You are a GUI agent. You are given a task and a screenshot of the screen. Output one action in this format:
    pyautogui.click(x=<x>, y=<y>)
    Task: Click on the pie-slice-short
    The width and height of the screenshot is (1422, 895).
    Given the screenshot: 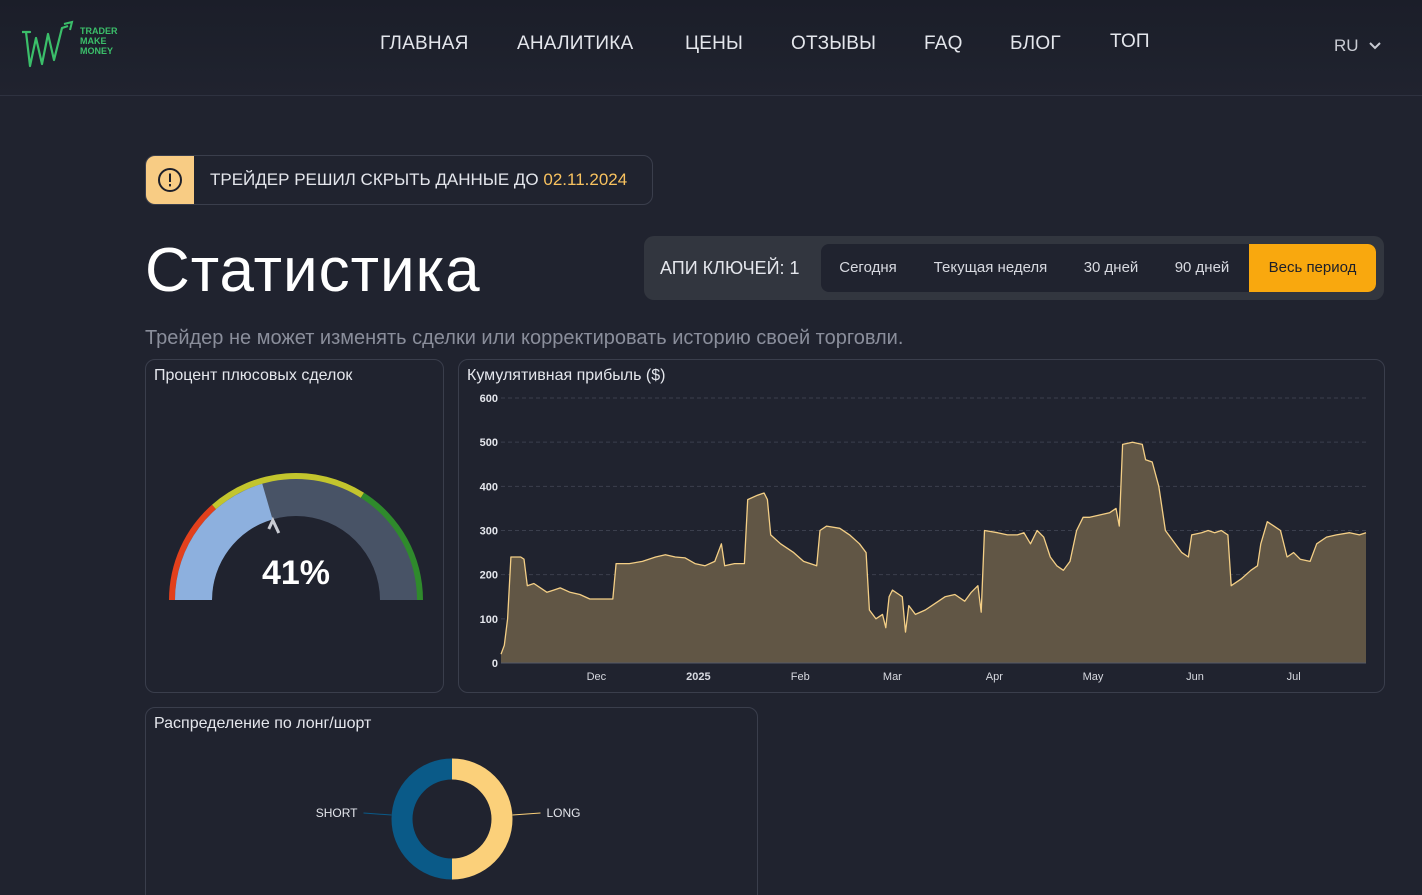 What is the action you would take?
    pyautogui.click(x=422, y=819)
    